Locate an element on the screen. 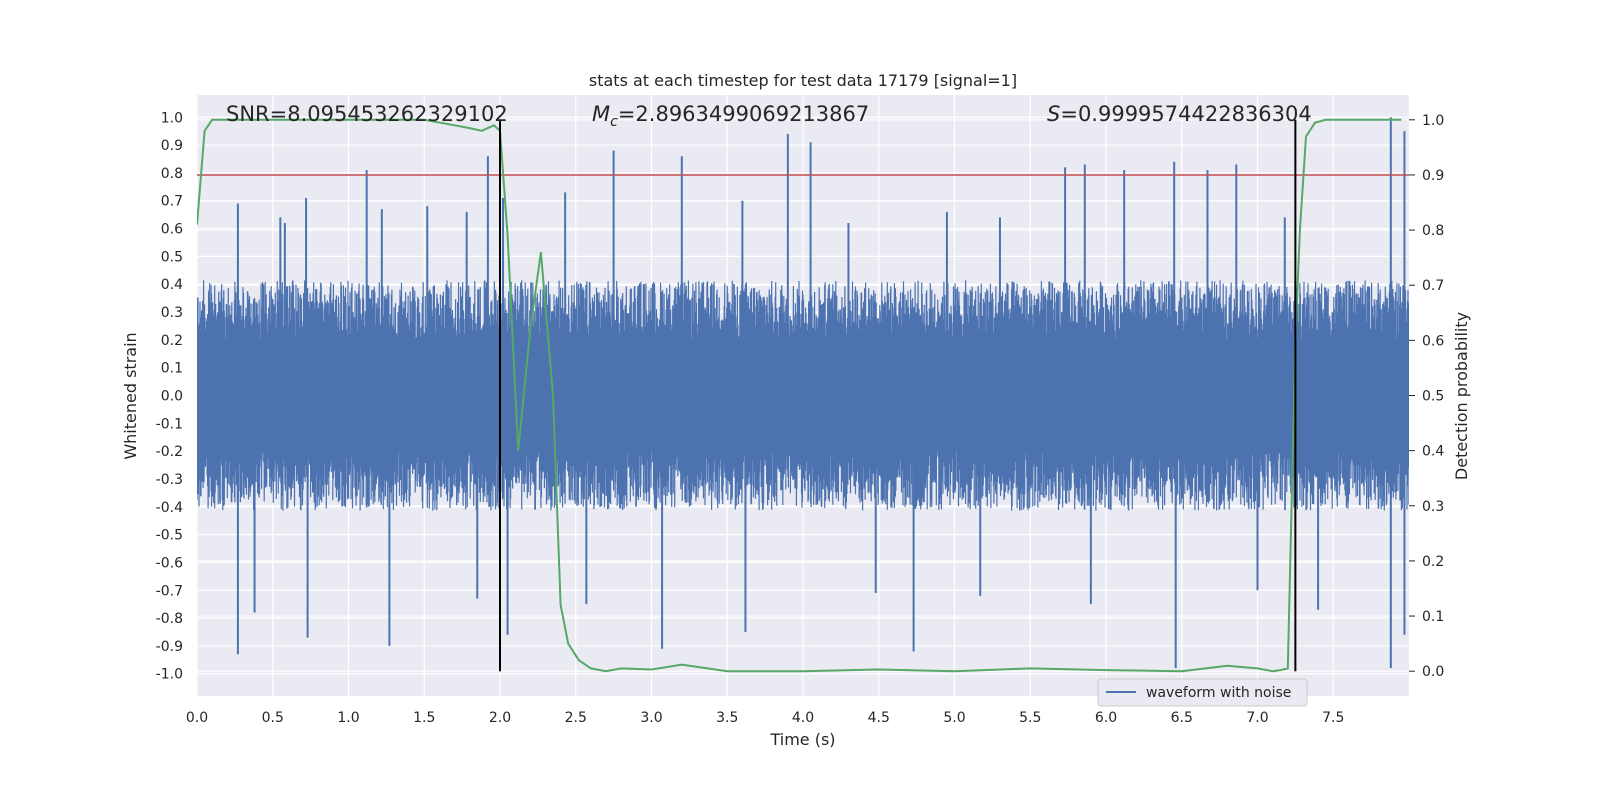 The image size is (1600, 800). y2-tick-label: 0.5 is located at coordinates (1433, 397).